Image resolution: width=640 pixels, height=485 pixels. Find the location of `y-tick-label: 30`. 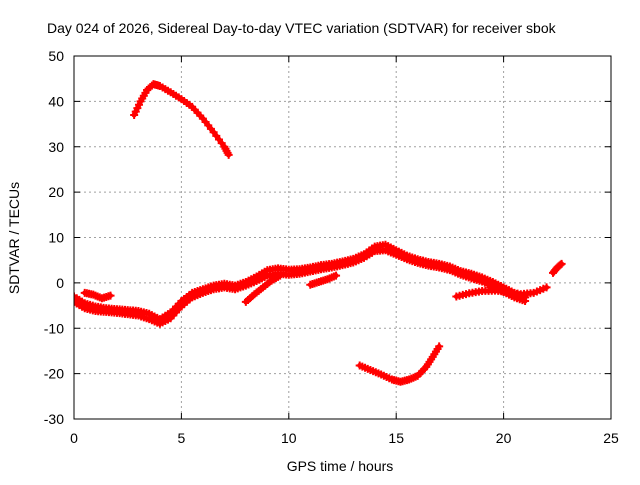

y-tick-label: 30 is located at coordinates (56, 147).